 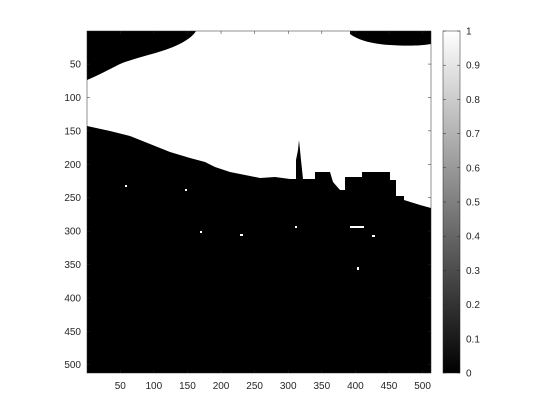 I want to click on colorbar-tick-label: 0.5, so click(x=473, y=203).